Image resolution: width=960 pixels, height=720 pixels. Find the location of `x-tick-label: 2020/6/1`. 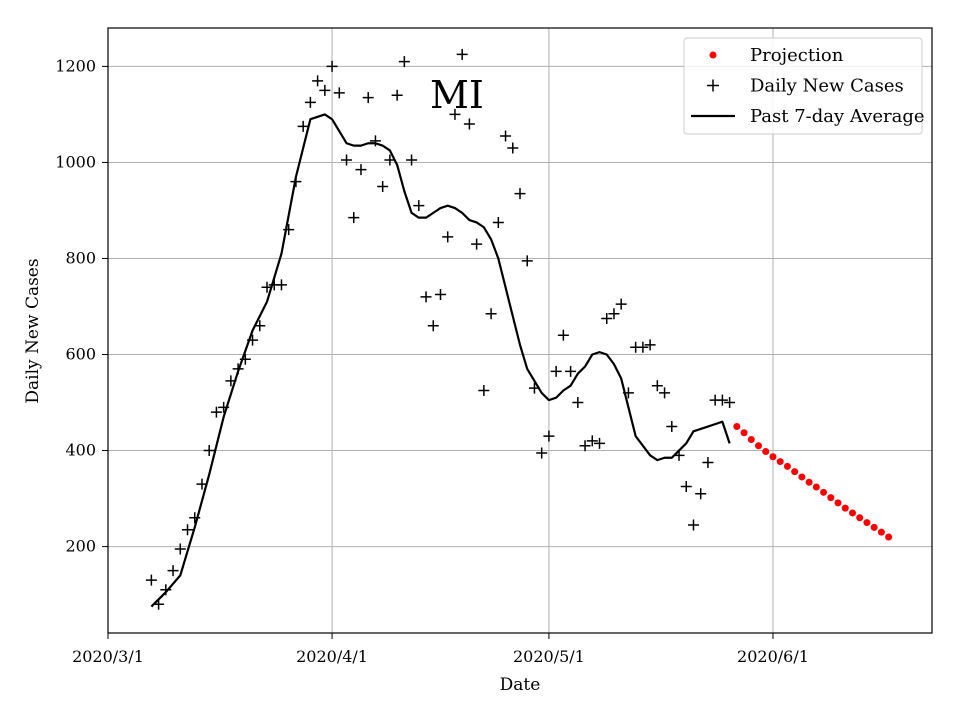

x-tick-label: 2020/6/1 is located at coordinates (773, 656).